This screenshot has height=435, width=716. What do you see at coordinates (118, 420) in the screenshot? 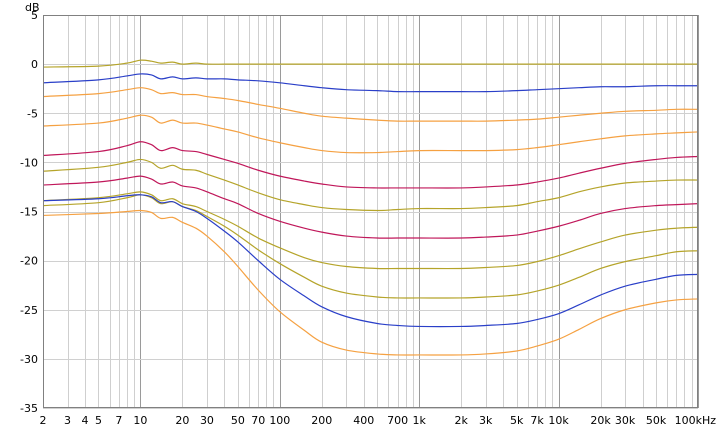
I see `x-tick-label: 7` at bounding box center [118, 420].